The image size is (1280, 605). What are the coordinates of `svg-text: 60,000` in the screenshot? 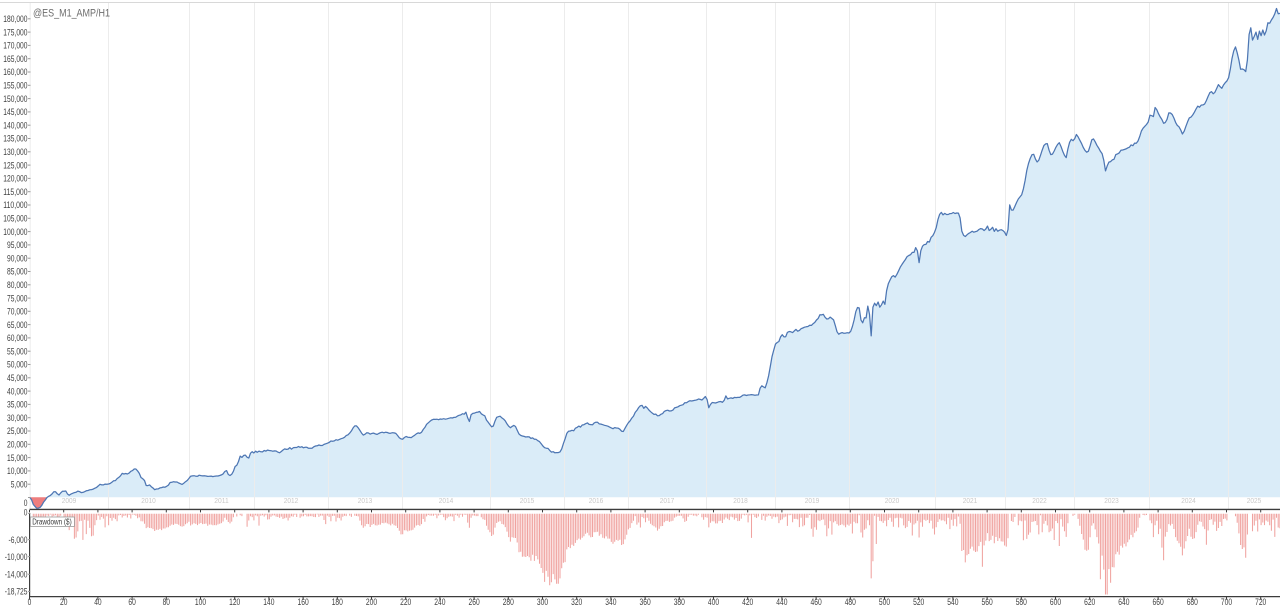 It's located at (17, 338).